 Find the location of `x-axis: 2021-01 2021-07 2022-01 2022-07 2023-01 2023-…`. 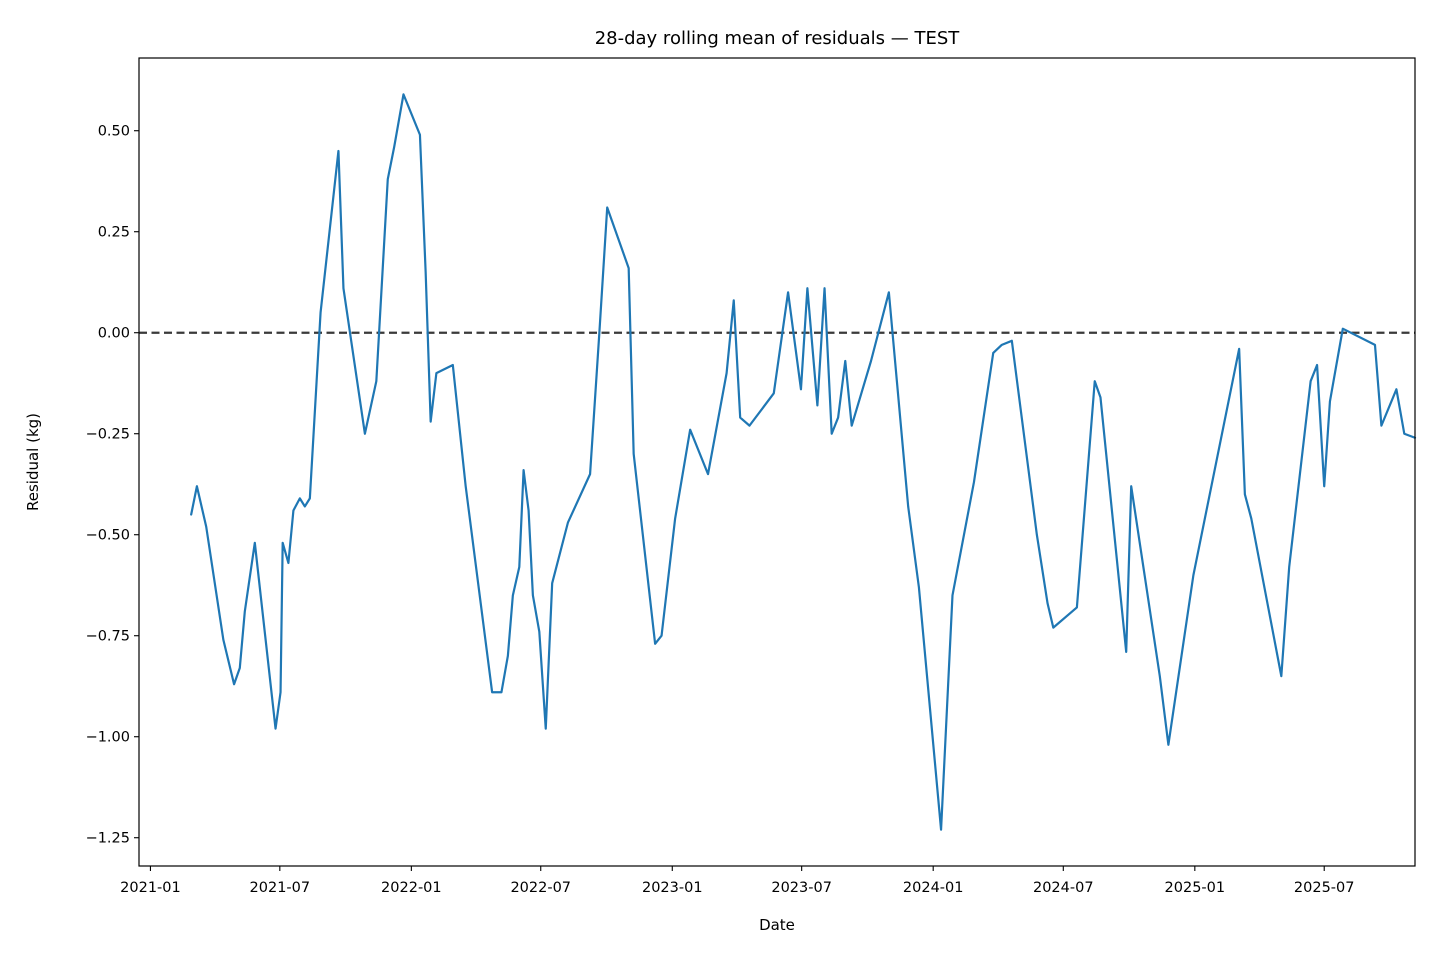

x-axis: 2021-01 2021-07 2022-01 2022-07 2023-01 2023-… is located at coordinates (737, 881).